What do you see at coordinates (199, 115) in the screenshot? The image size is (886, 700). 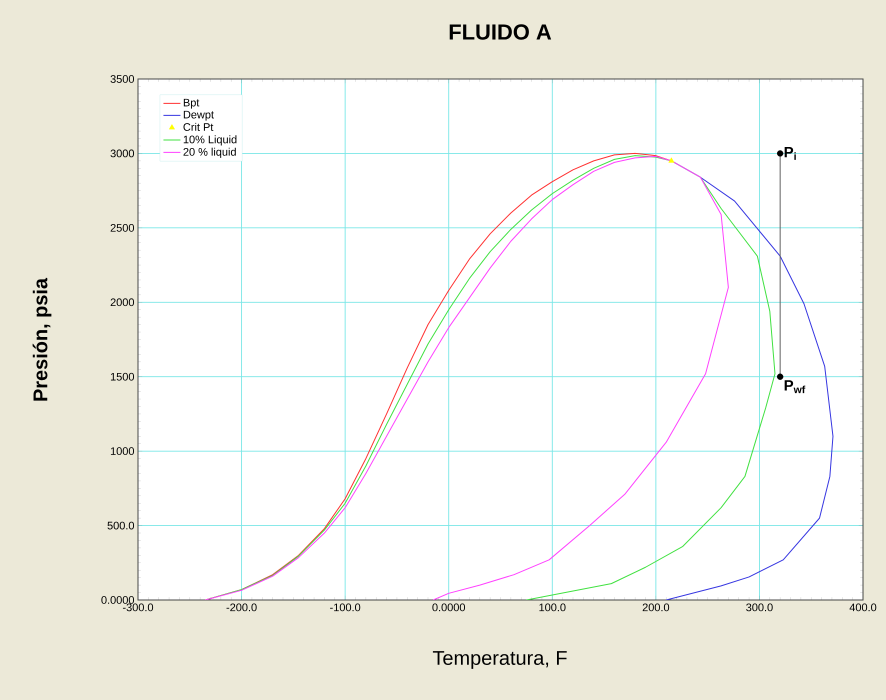 I see `legend-label: Dewpt` at bounding box center [199, 115].